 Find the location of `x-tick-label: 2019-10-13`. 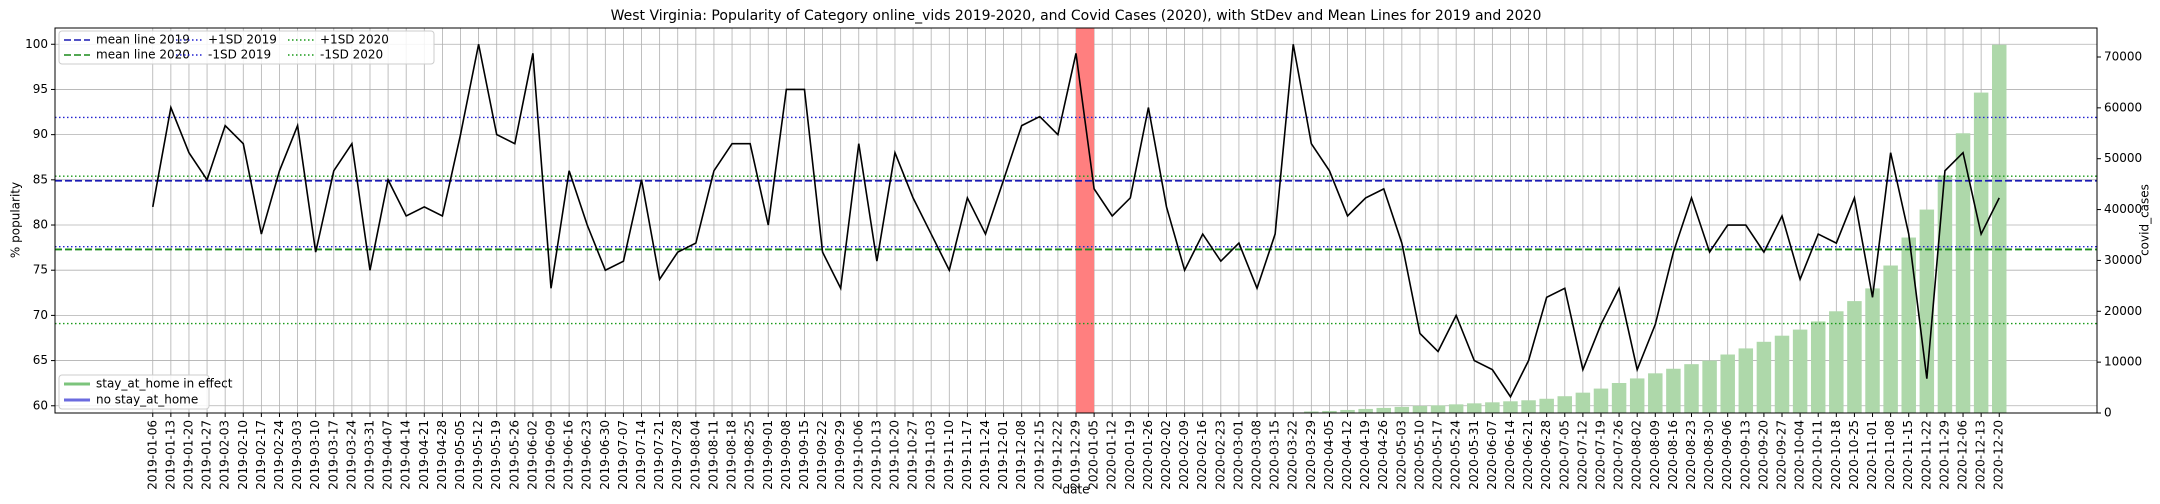

x-tick-label: 2019-10-13 is located at coordinates (876, 455).